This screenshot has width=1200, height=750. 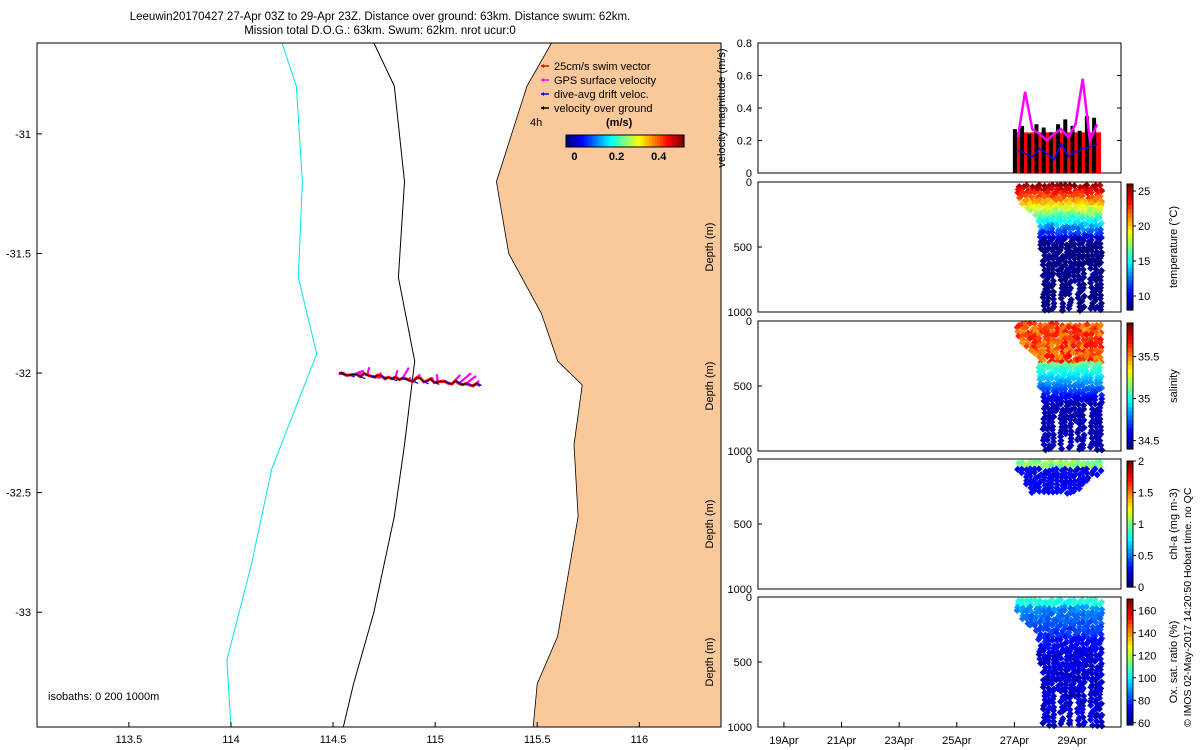 I want to click on map-ytick-label: -32, so click(x=23, y=374).